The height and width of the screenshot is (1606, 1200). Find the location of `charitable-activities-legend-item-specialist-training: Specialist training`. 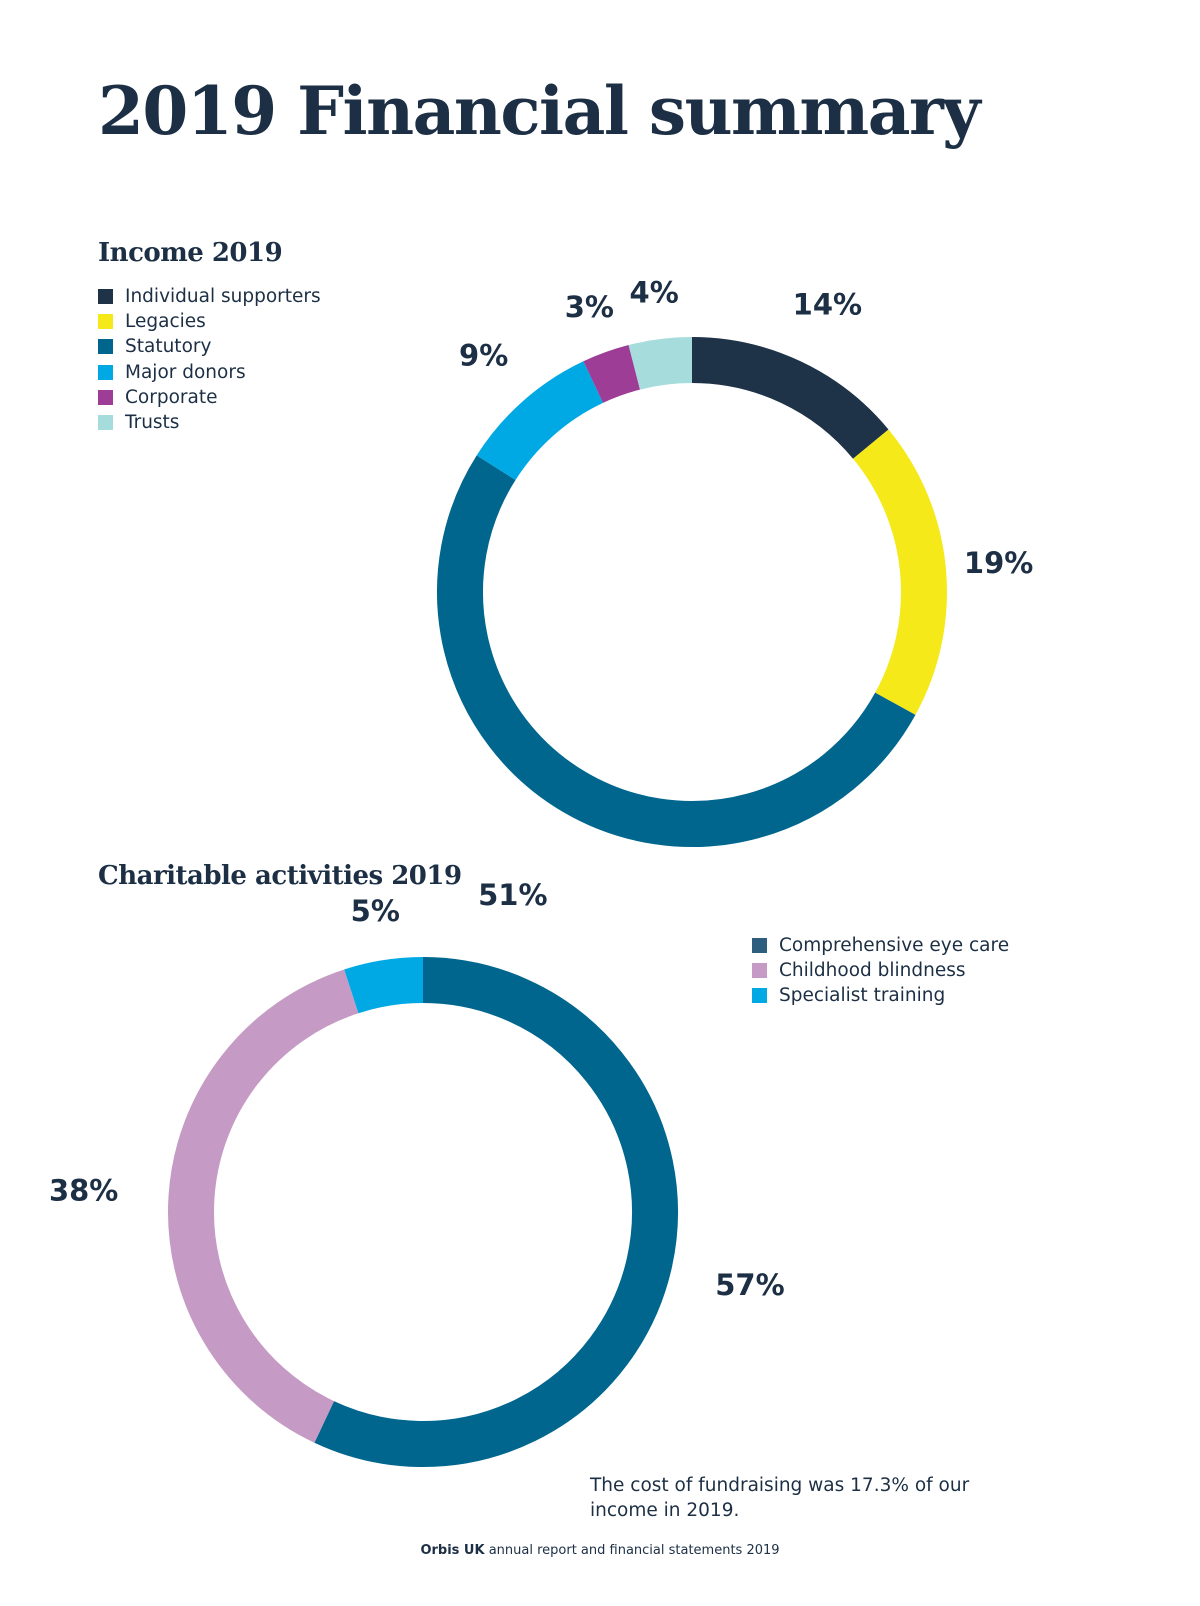

charitable-activities-legend-item-specialist-training: Specialist training is located at coordinates (880, 995).